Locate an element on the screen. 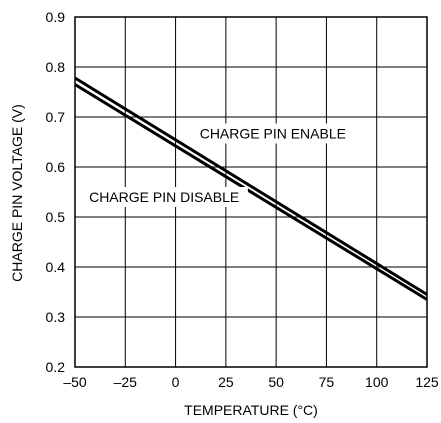 This screenshot has width=441, height=423. x-tick-label: 125 is located at coordinates (427, 382).